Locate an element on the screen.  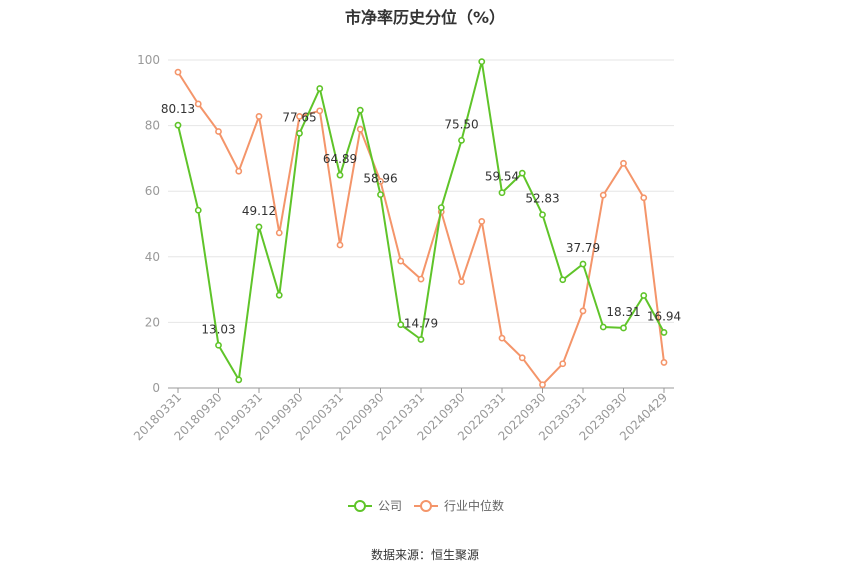
data-label: 58.96 is located at coordinates (380, 179).